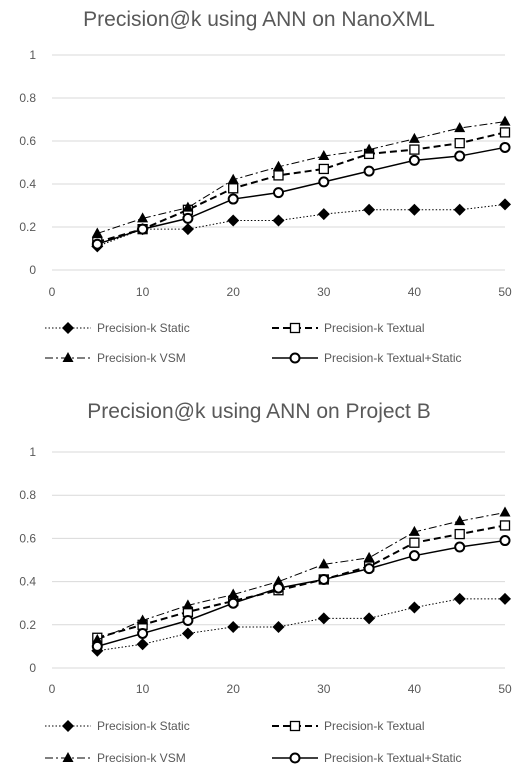  I want to click on series-diamond, so click(301, 225).